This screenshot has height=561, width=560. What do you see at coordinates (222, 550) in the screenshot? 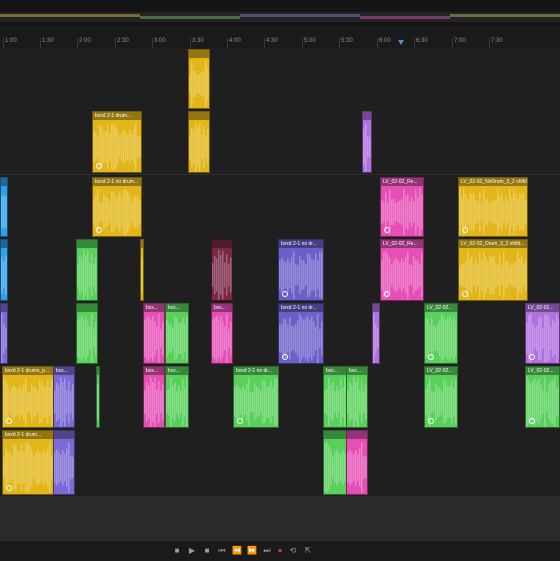
I see `skip-back-icon: ⏮` at bounding box center [222, 550].